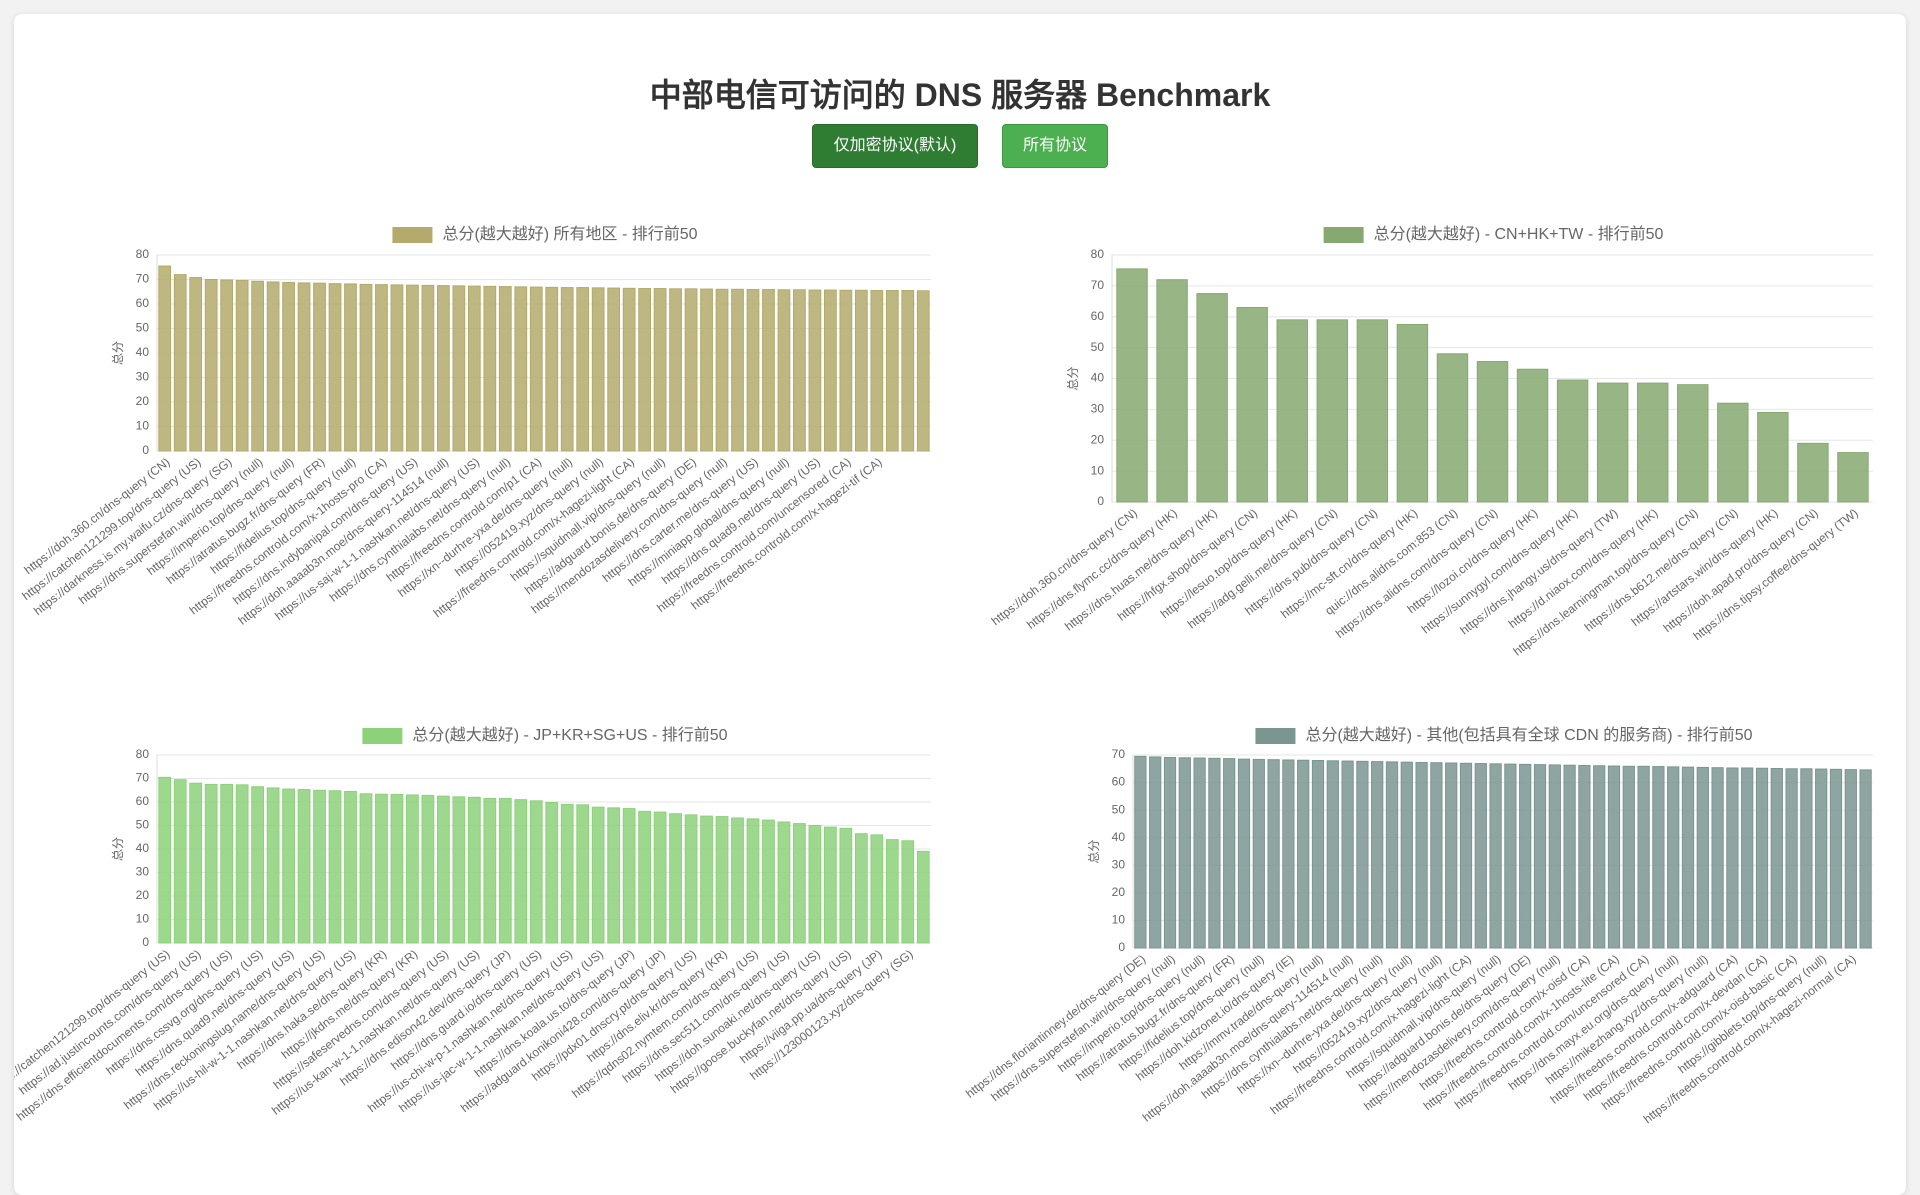  Describe the element at coordinates (1519, 234) in the screenshot. I see `legend-label: 总分(越大越好) - CN+HK+TW - 排行前50` at that location.